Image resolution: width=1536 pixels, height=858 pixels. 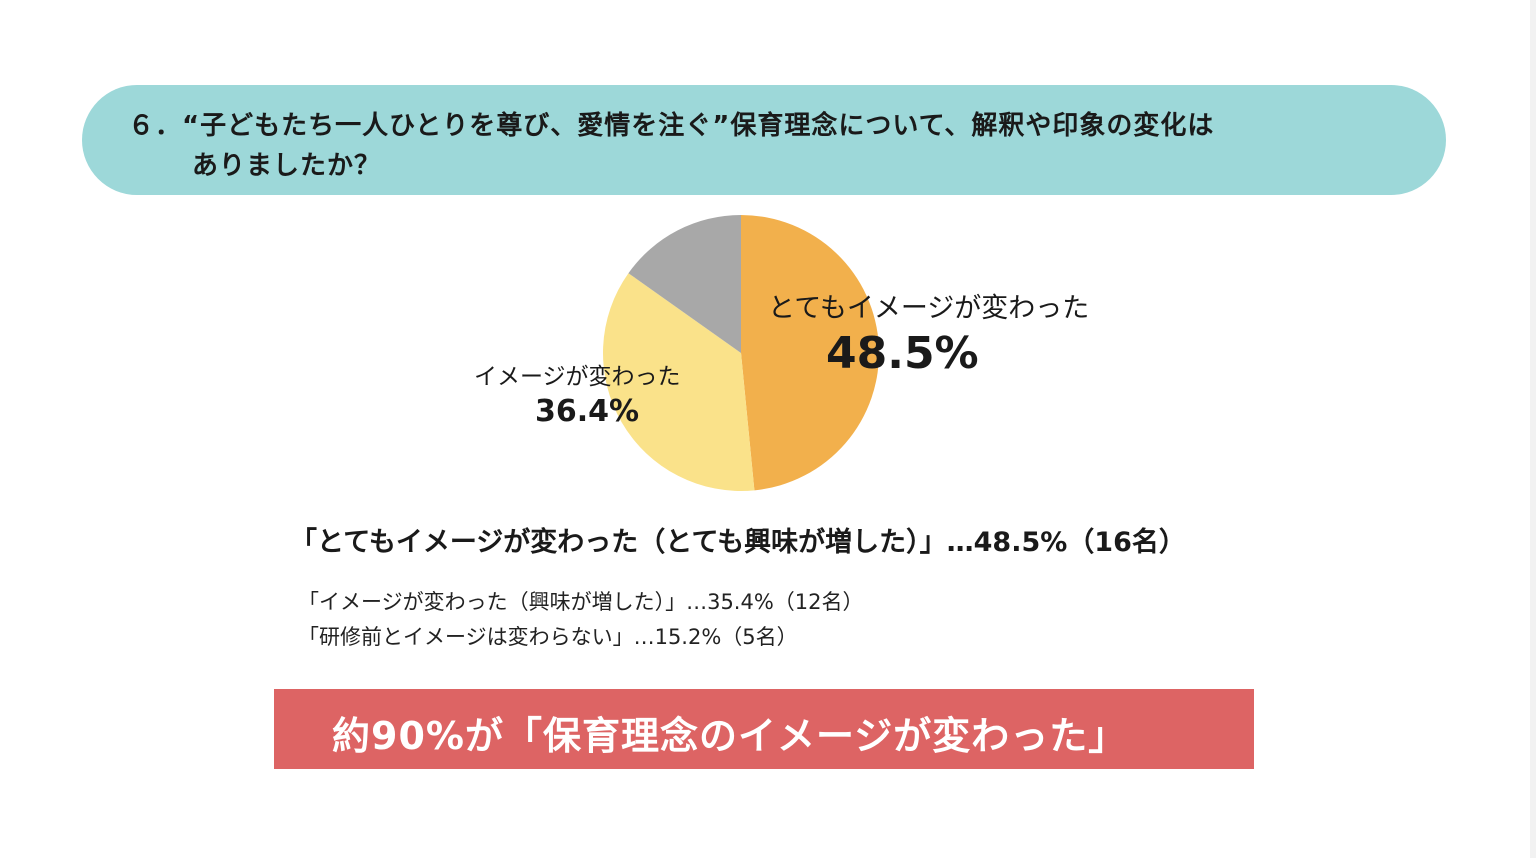 What do you see at coordinates (577, 377) in the screenshot?
I see `slice-label-changed: イメージが変わった` at bounding box center [577, 377].